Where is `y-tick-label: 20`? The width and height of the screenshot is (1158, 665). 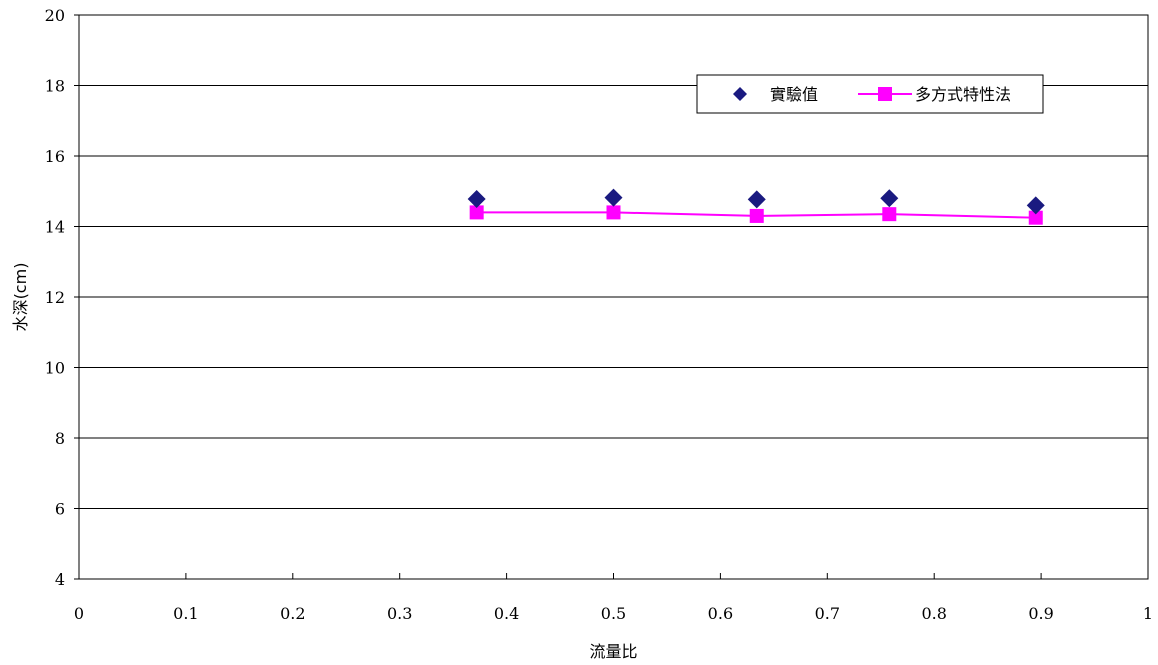
y-tick-label: 20 is located at coordinates (55, 15).